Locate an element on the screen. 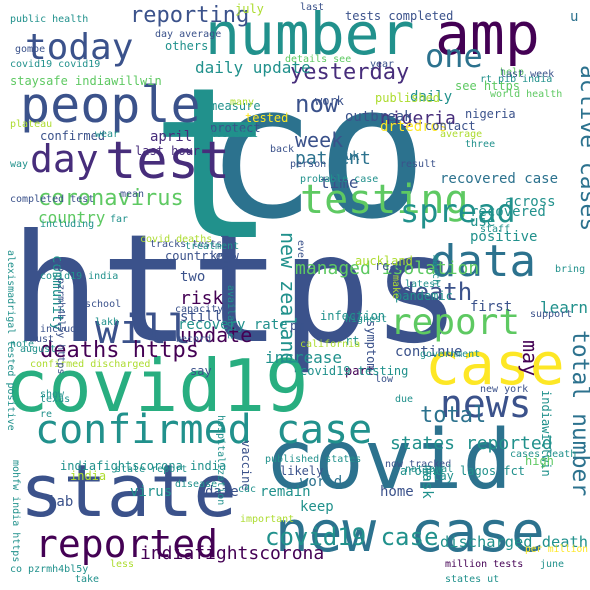  cloud-word: around is located at coordinates (422, 471).